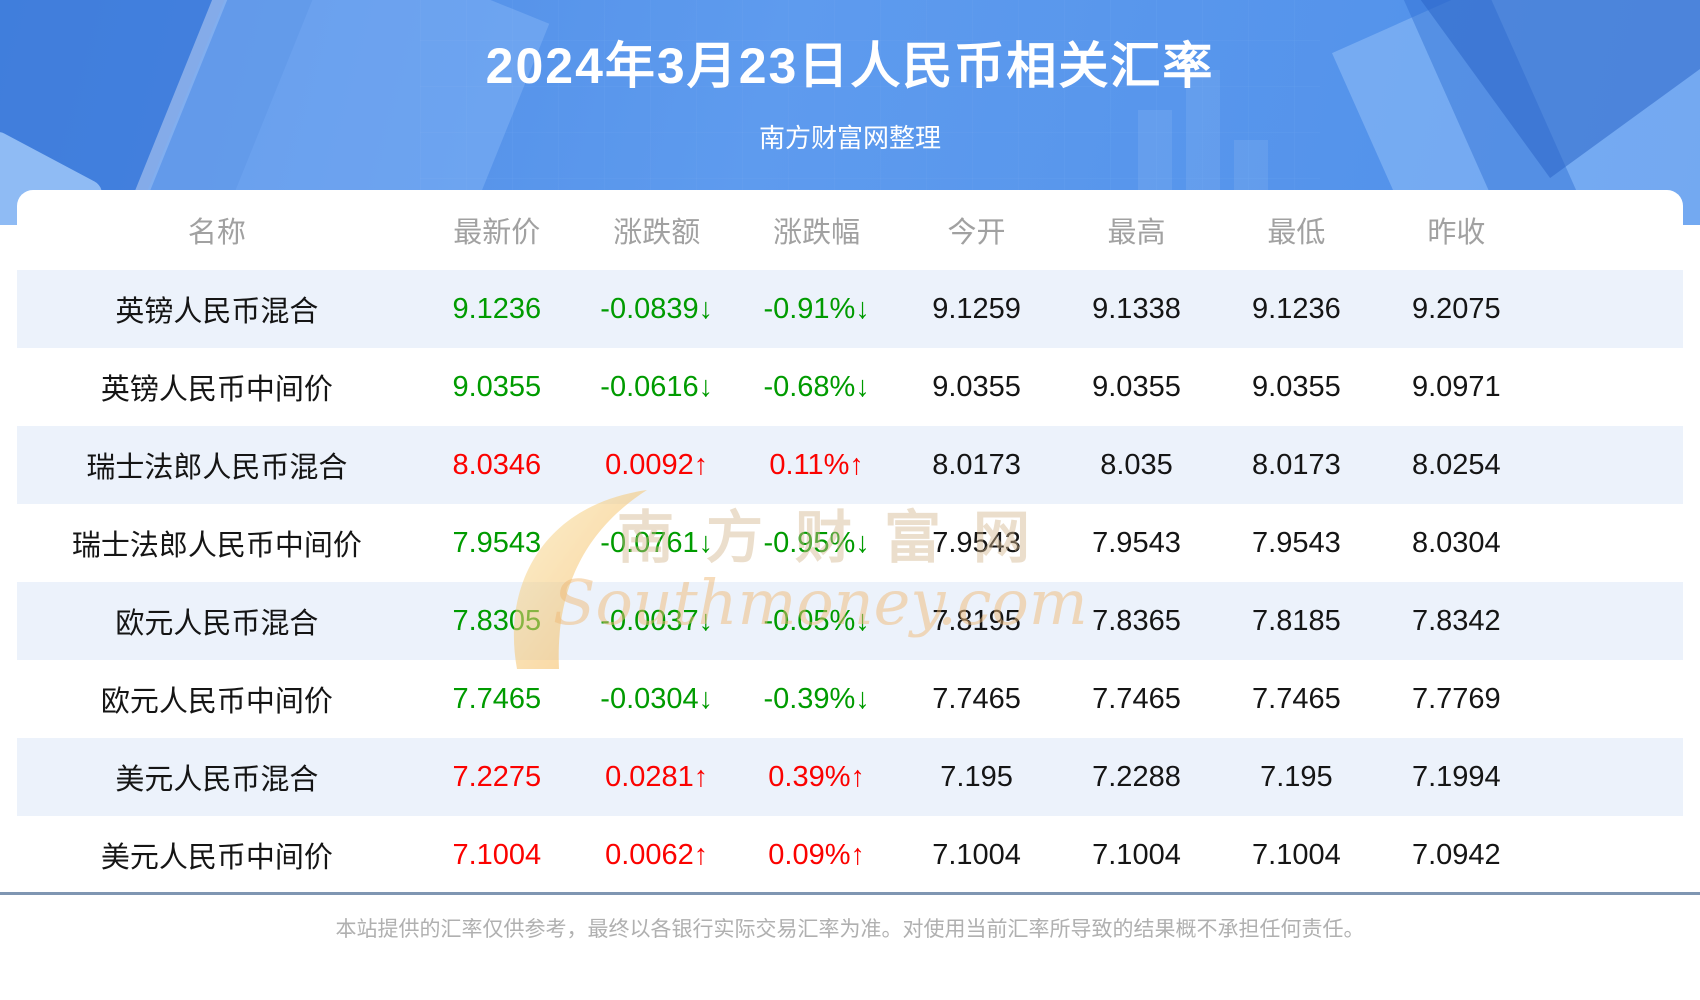 The image size is (1700, 1000). I want to click on row-name: 瑞士法郎人民币中间价, so click(216, 546).